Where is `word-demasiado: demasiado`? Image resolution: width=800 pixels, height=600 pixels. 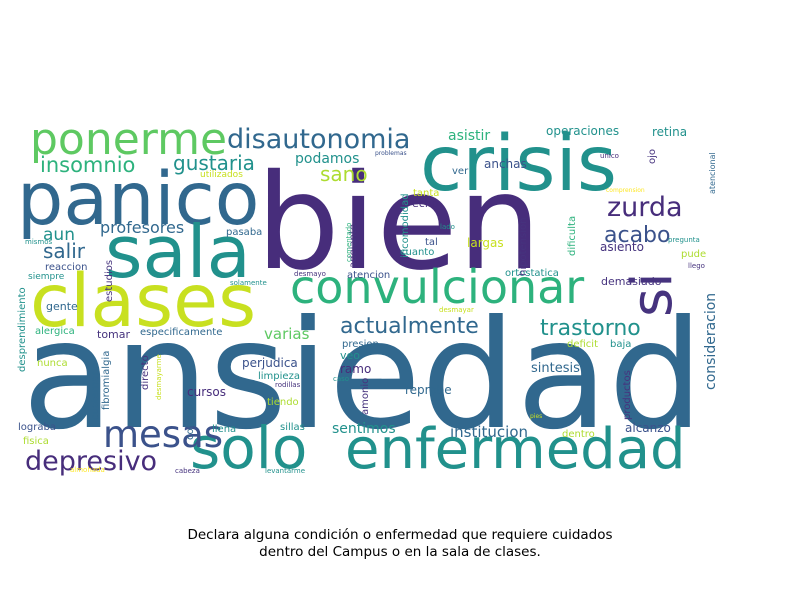 word-demasiado: demasiado is located at coordinates (631, 281).